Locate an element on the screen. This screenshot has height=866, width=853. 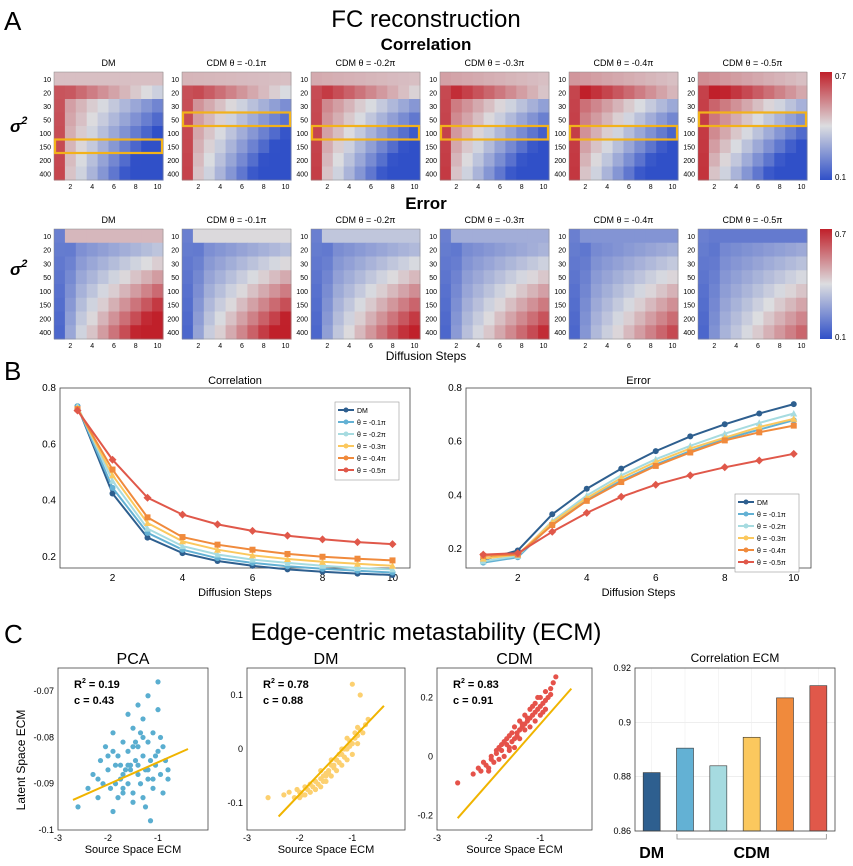
x-tick-label: -2 is located at coordinates (300, 838).